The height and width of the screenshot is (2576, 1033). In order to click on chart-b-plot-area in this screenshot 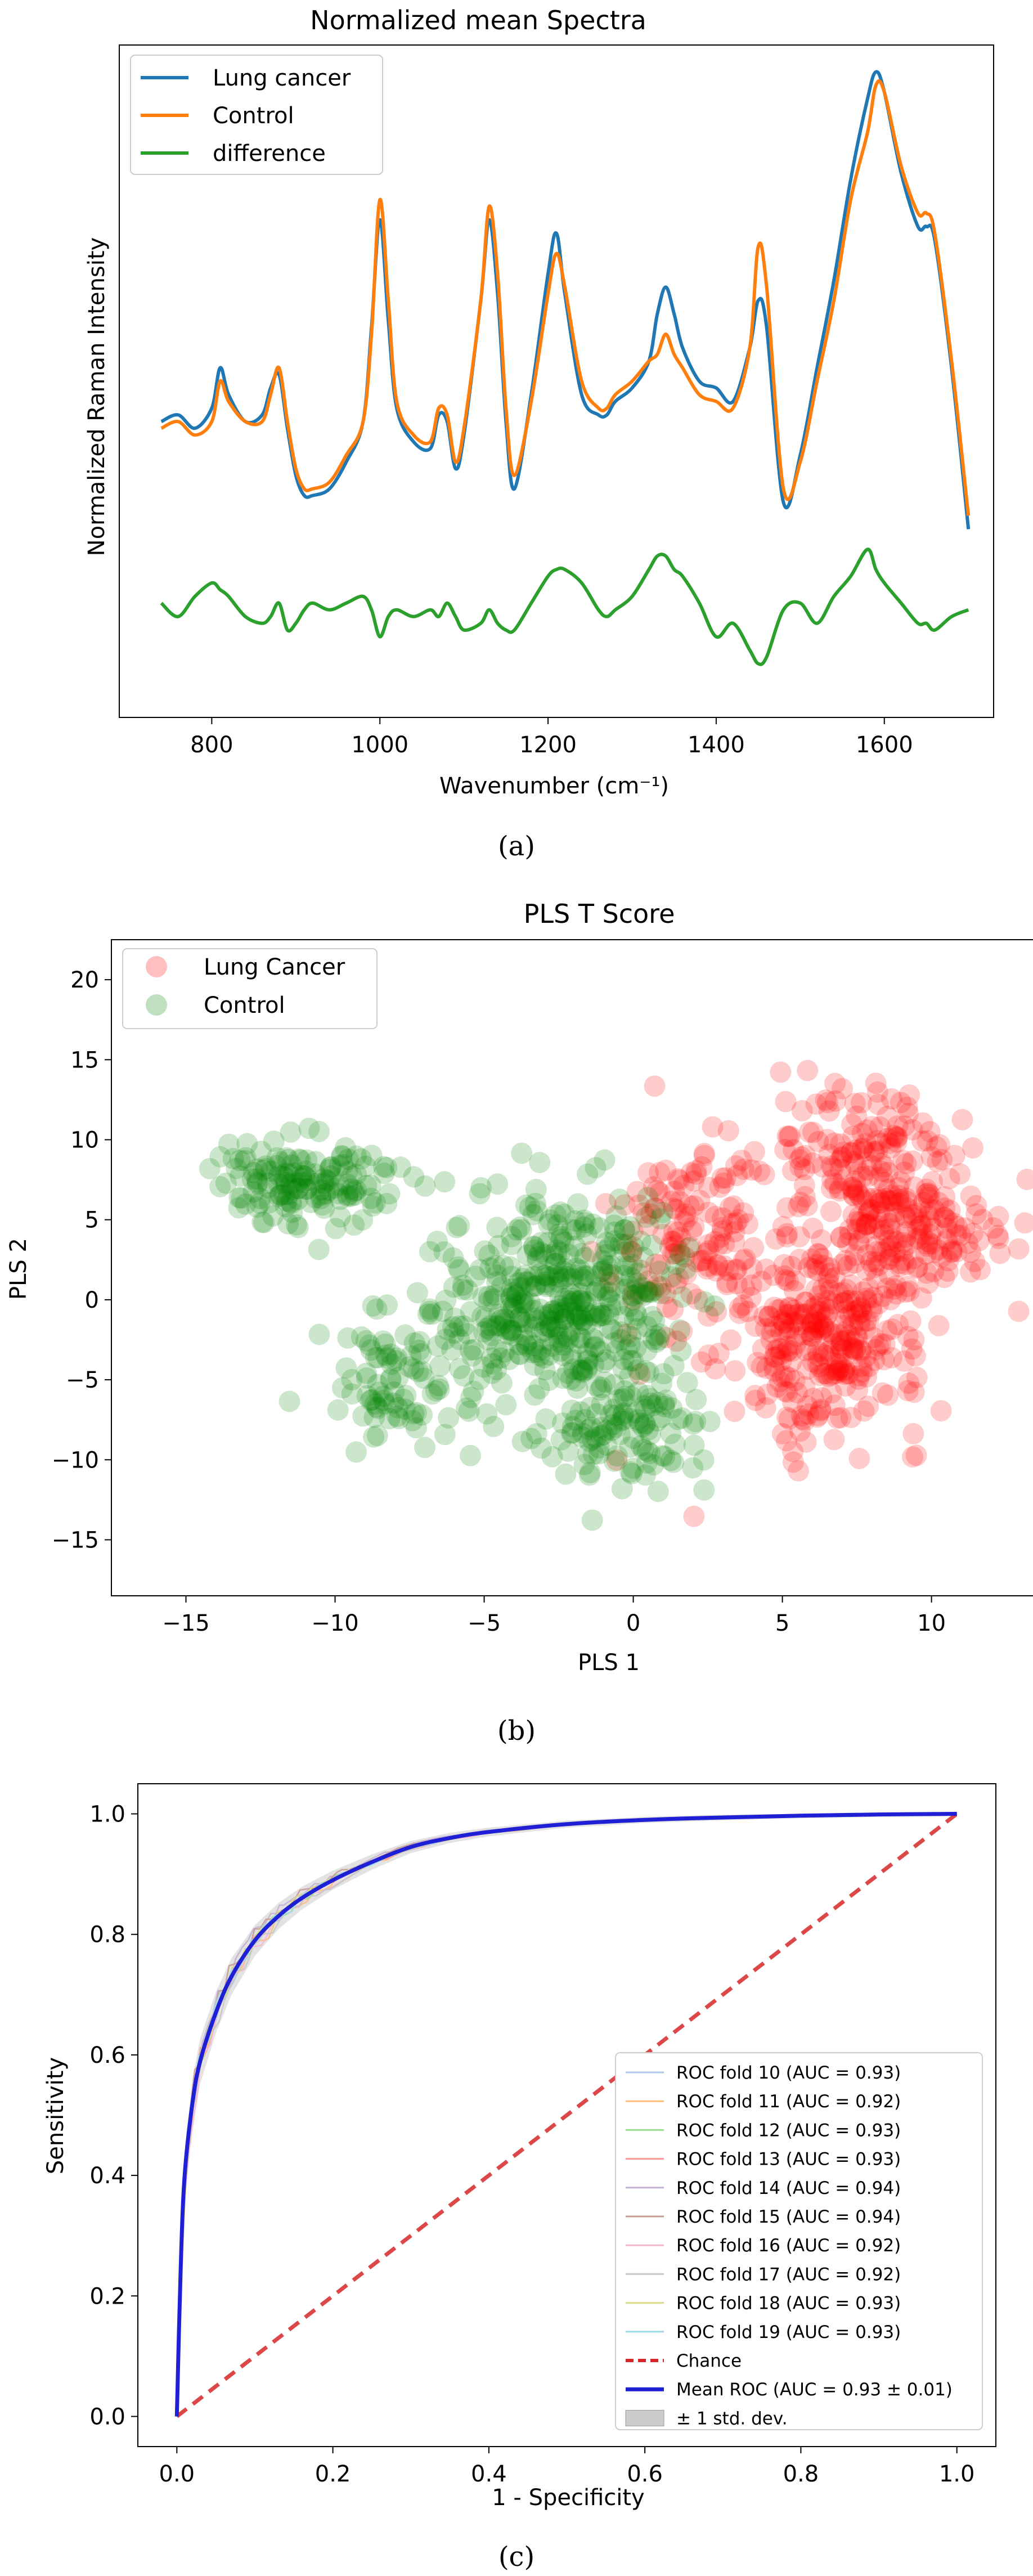, I will do `click(616, 1295)`.